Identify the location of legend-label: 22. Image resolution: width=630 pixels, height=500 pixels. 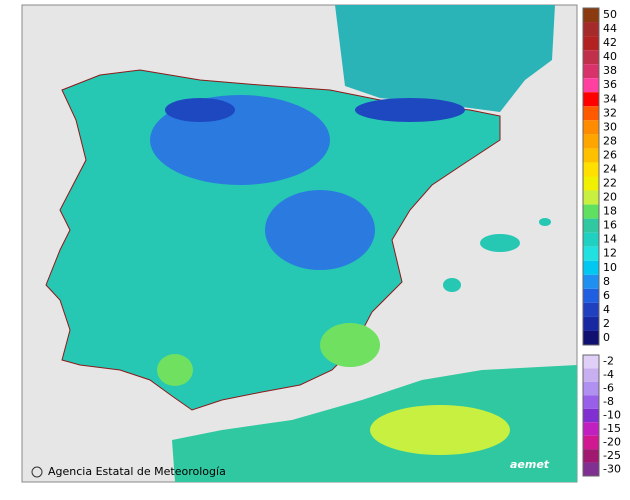
(610, 183).